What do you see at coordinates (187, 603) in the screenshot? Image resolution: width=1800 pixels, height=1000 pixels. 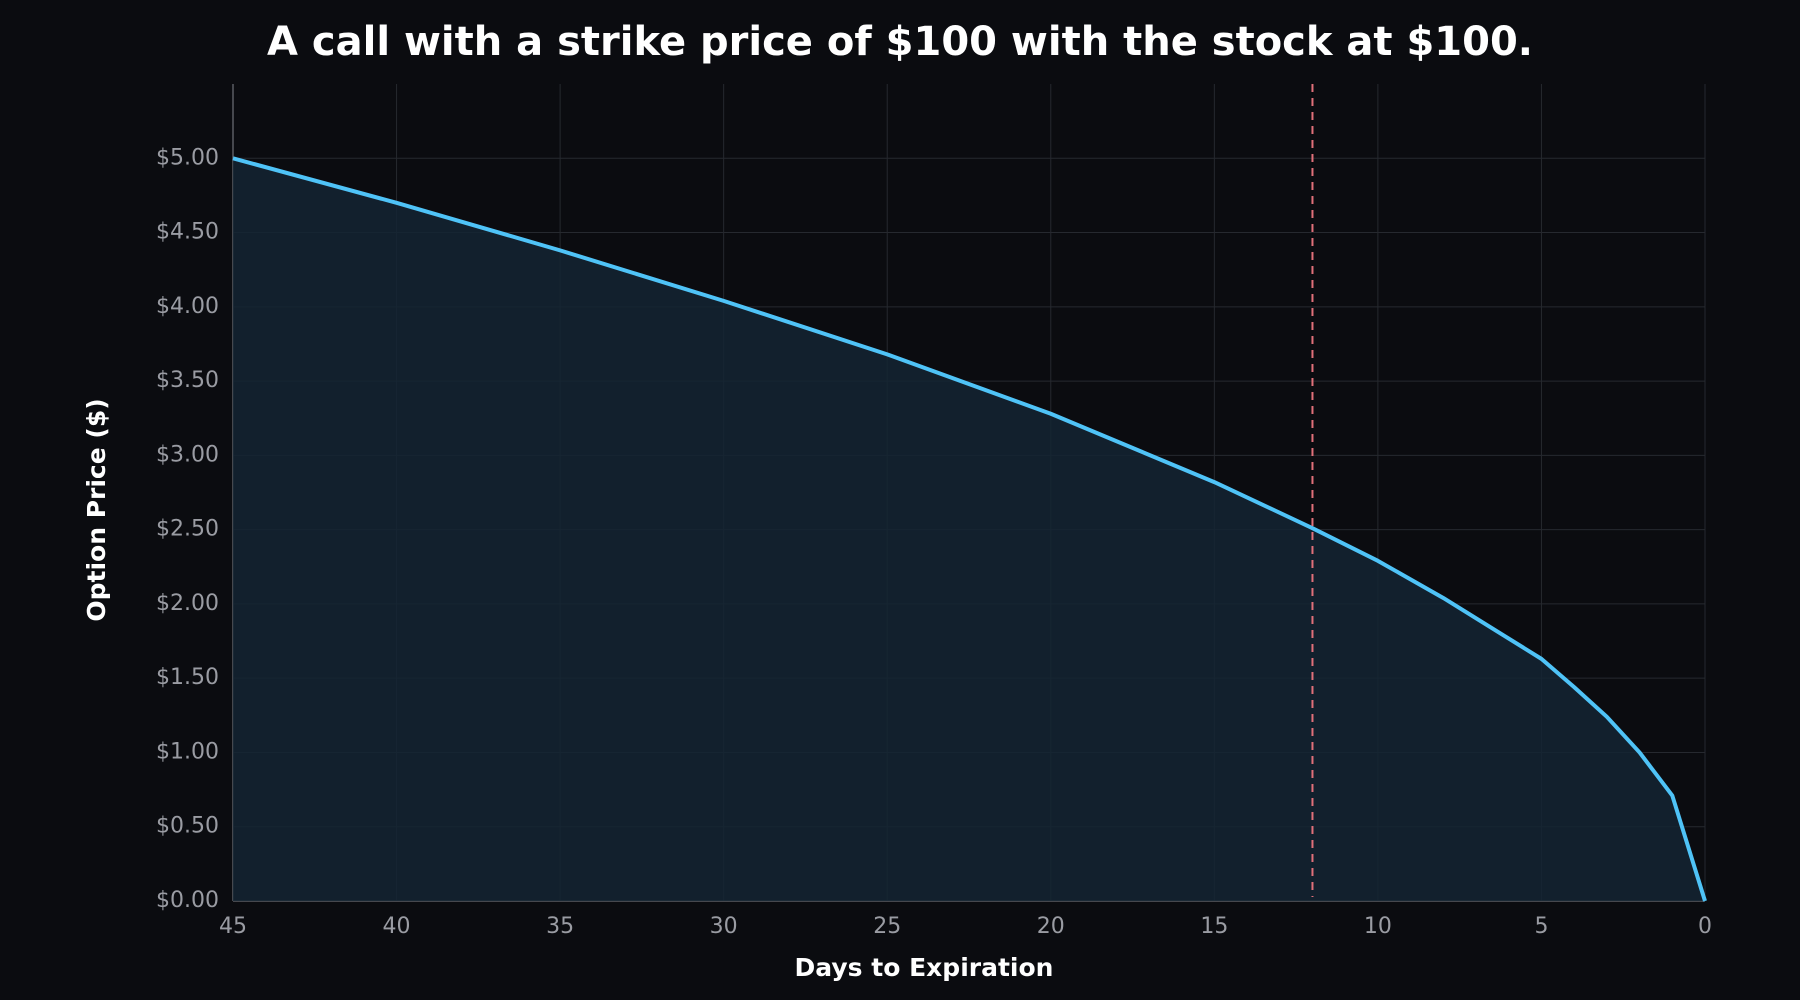 I see `y-tick-label: $2.00` at bounding box center [187, 603].